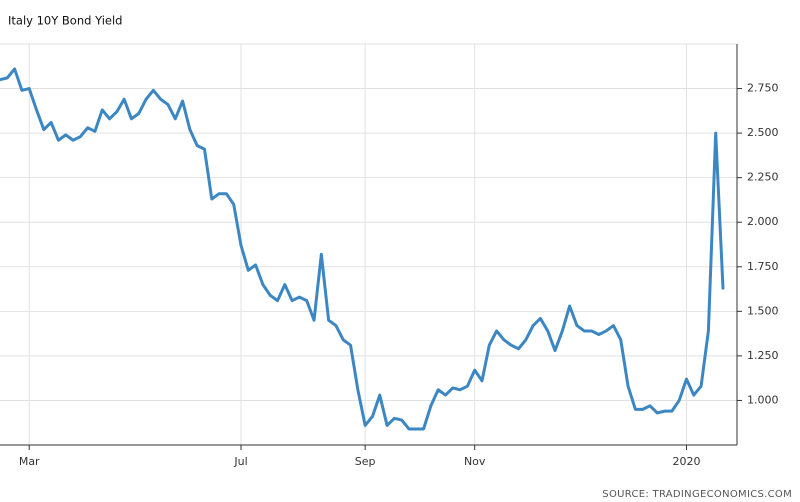 This screenshot has height=502, width=800. I want to click on y-tick-label: 1.000, so click(763, 399).